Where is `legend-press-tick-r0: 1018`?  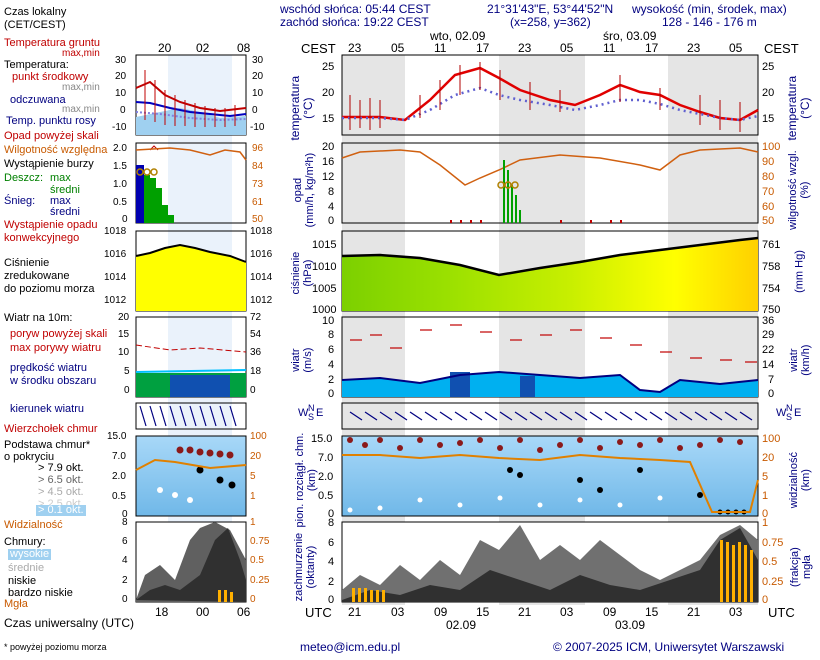
legend-press-tick-r0: 1018 is located at coordinates (261, 231).